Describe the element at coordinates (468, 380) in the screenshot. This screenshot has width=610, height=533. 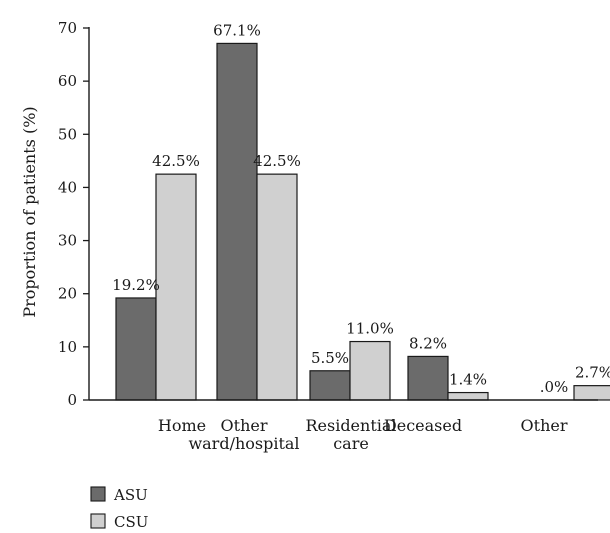
I see `data-label: 1.4%` at that location.